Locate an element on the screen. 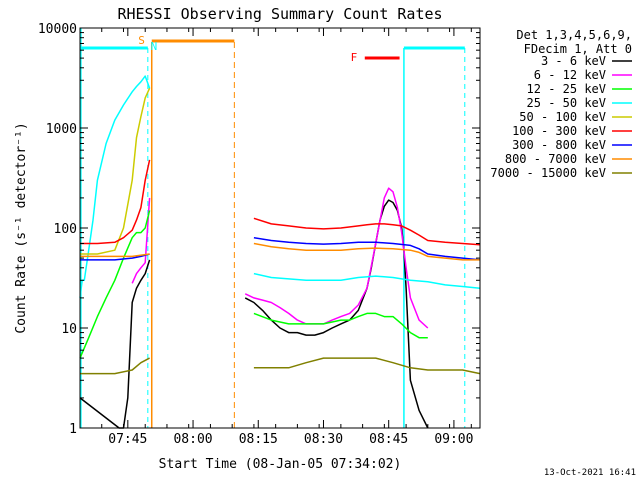  legend-label: 6 - 12 keV is located at coordinates (570, 75).